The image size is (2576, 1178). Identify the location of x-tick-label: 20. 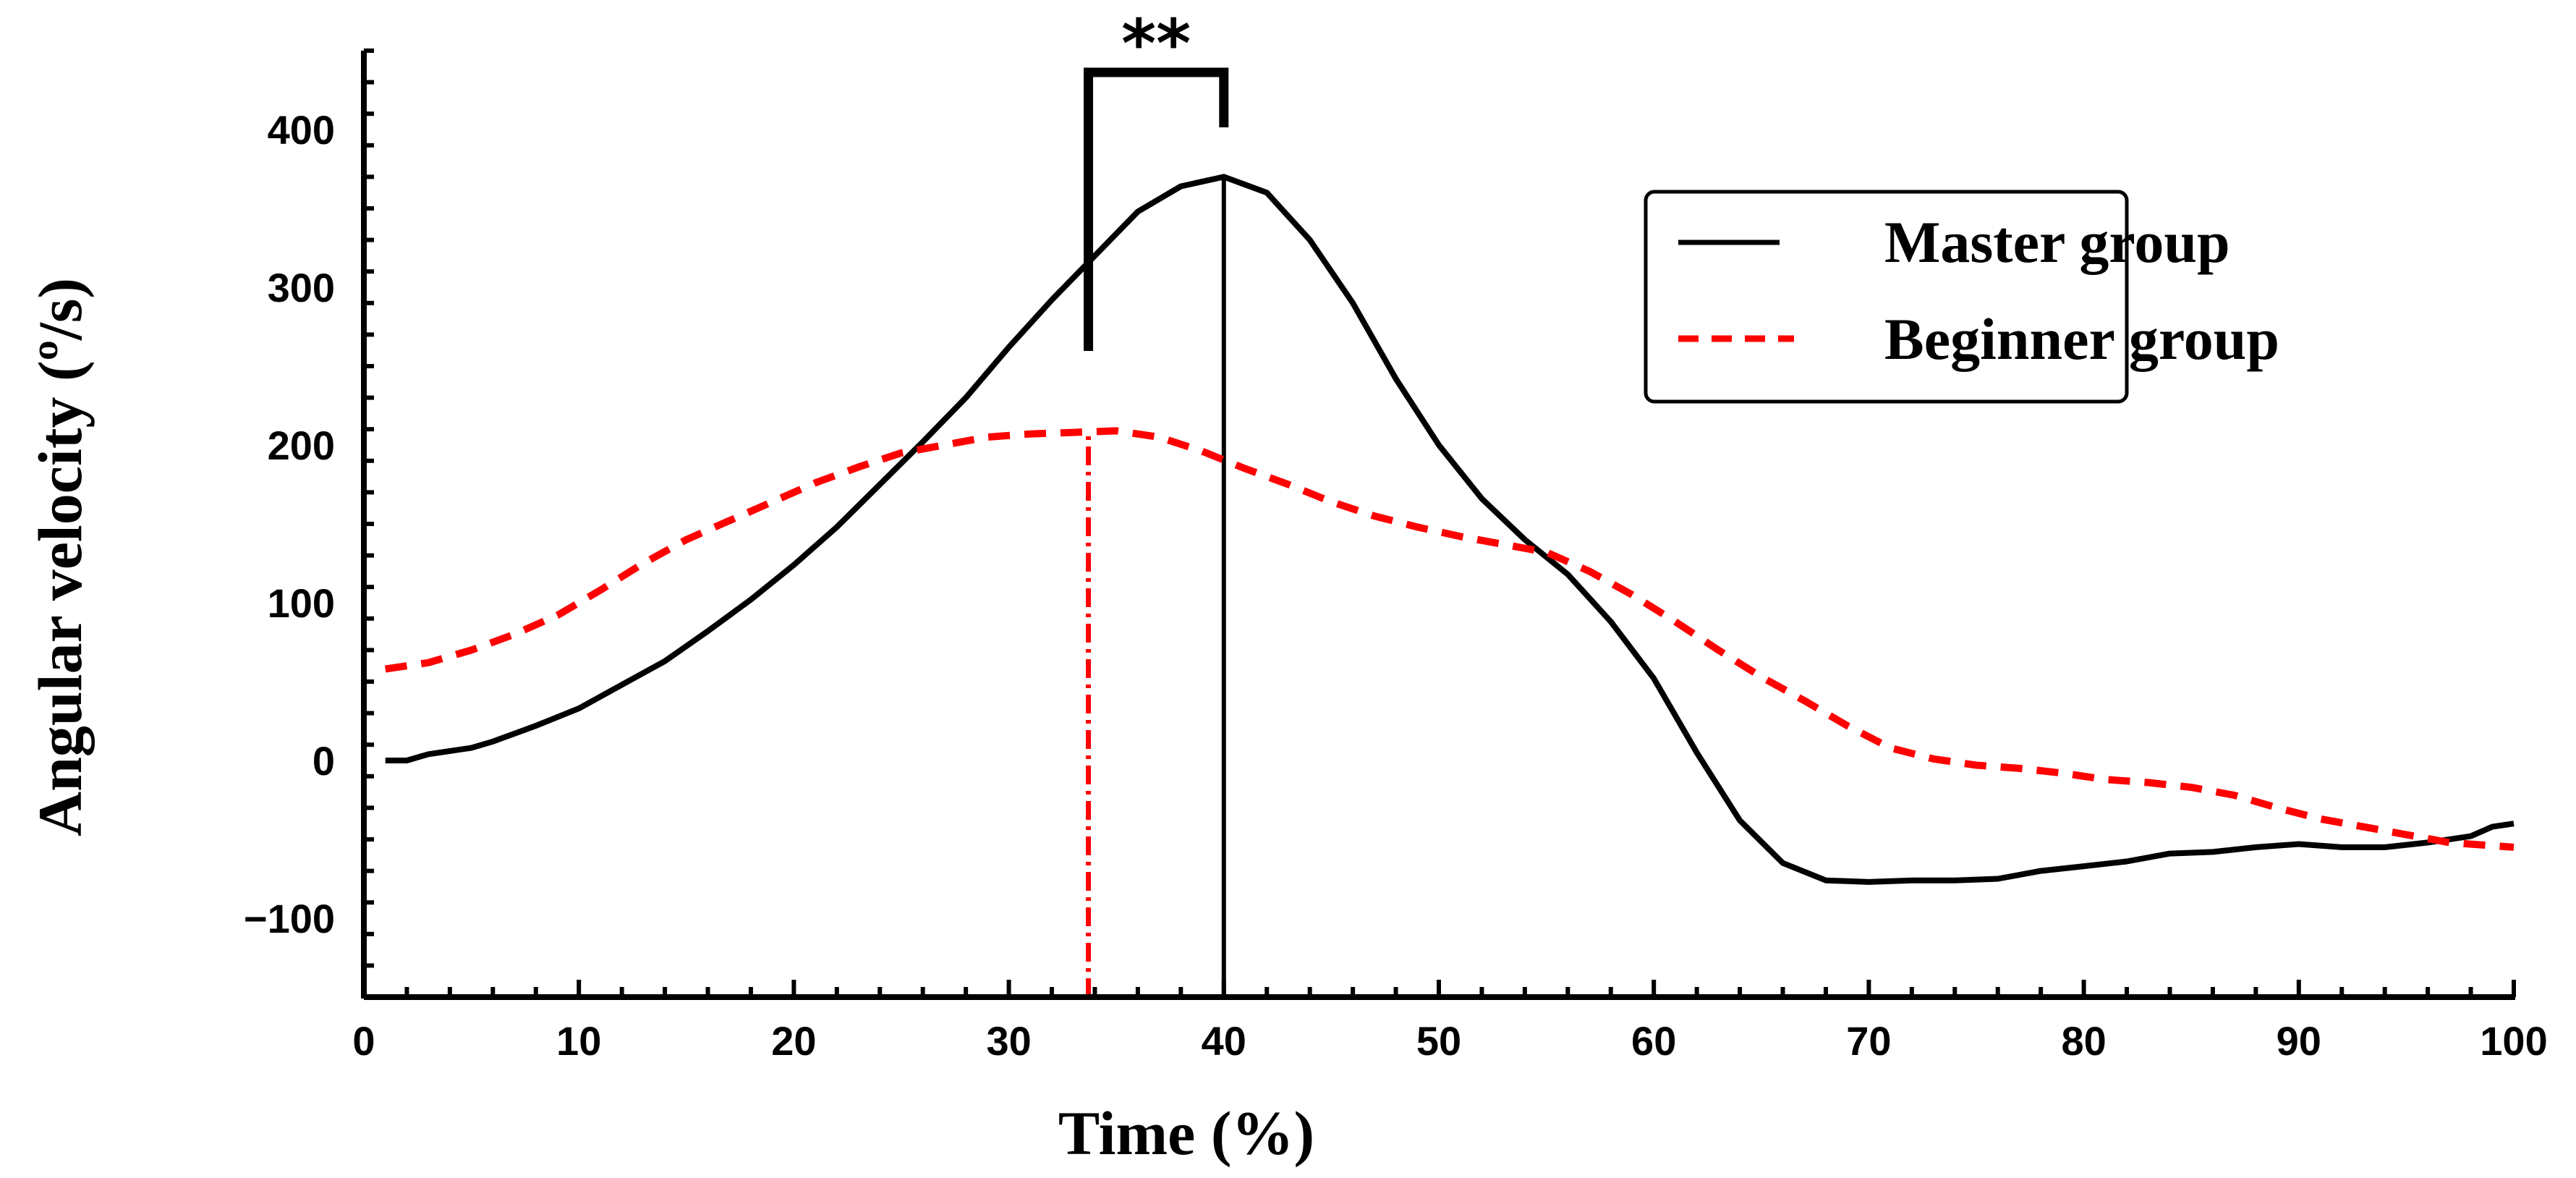
(793, 1041).